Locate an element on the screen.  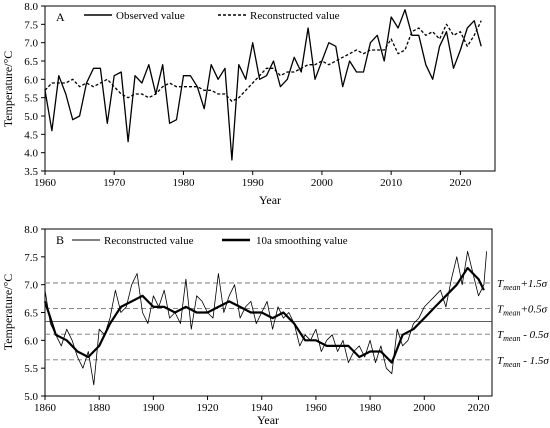
reference-line-label: Tmean - 1.5σ is located at coordinates (523, 362).